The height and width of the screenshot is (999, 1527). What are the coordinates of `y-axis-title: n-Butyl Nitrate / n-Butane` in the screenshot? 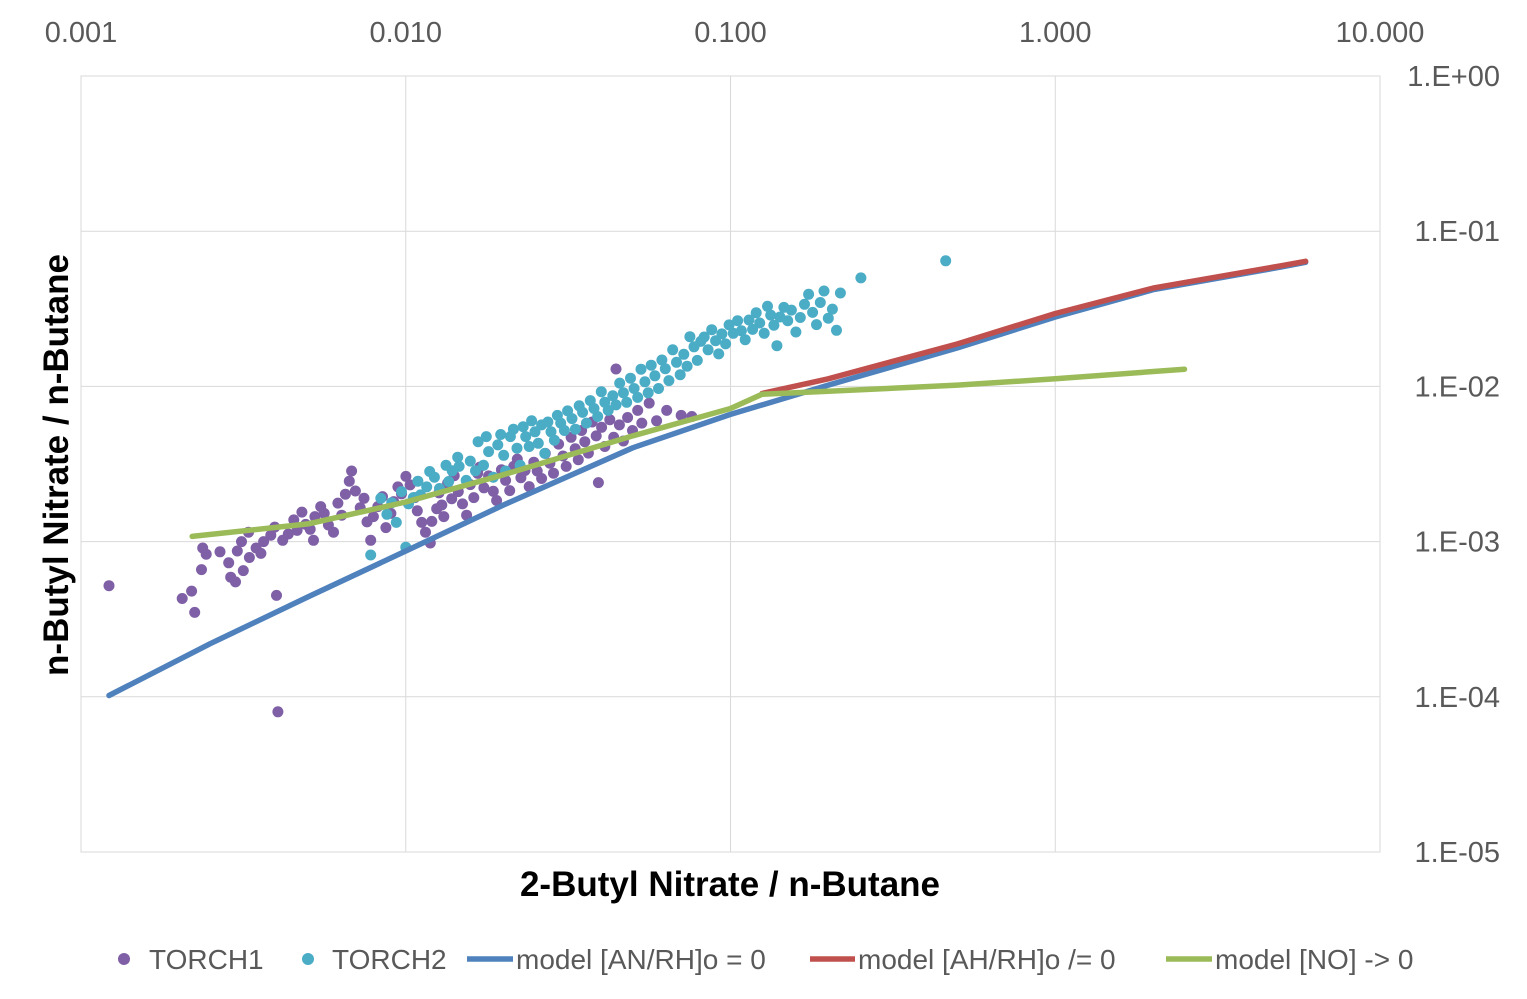 It's located at (56, 465).